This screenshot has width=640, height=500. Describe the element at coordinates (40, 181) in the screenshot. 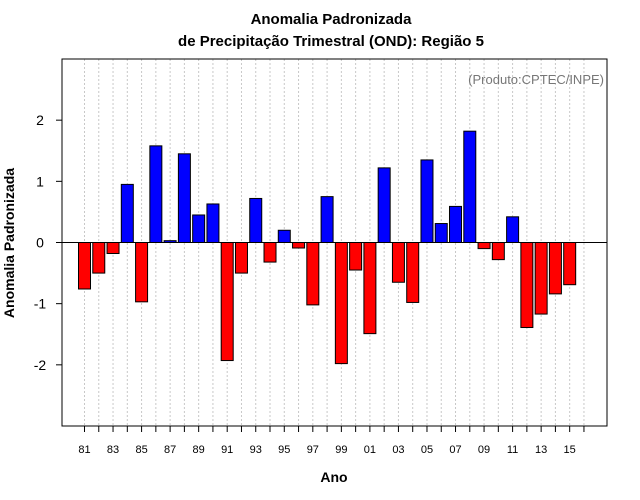

I see `y-tick-label: 1` at that location.